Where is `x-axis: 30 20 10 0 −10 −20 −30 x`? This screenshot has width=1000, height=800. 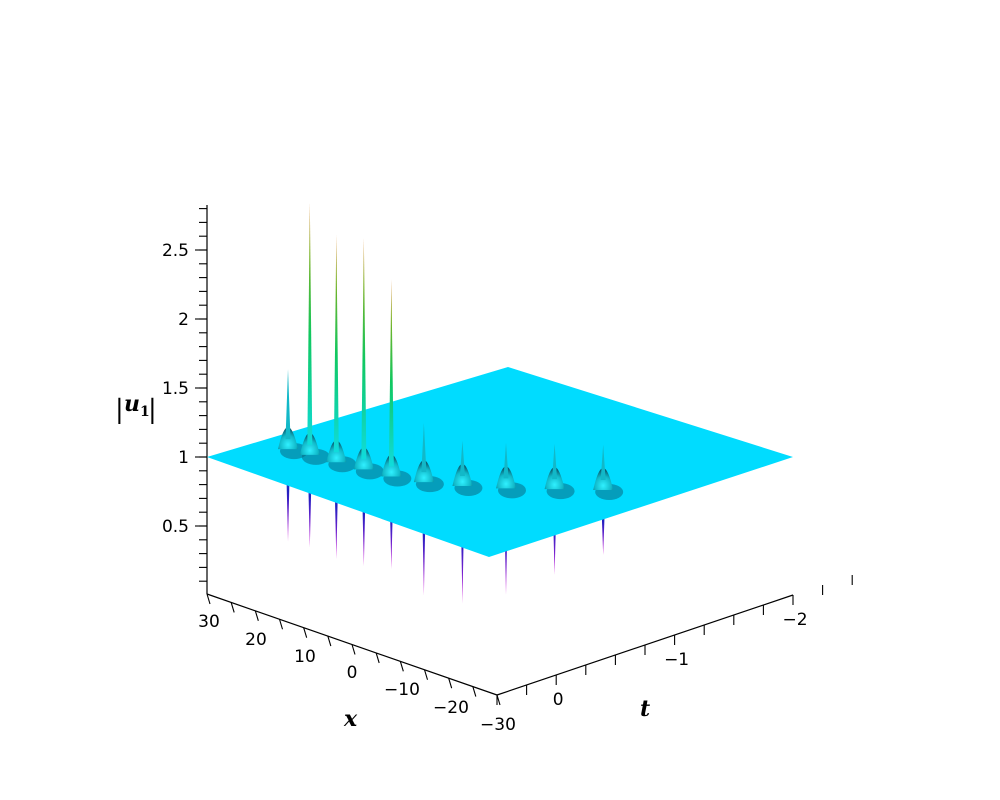 x-axis: 30 20 10 0 −10 −20 −30 x is located at coordinates (357, 664).